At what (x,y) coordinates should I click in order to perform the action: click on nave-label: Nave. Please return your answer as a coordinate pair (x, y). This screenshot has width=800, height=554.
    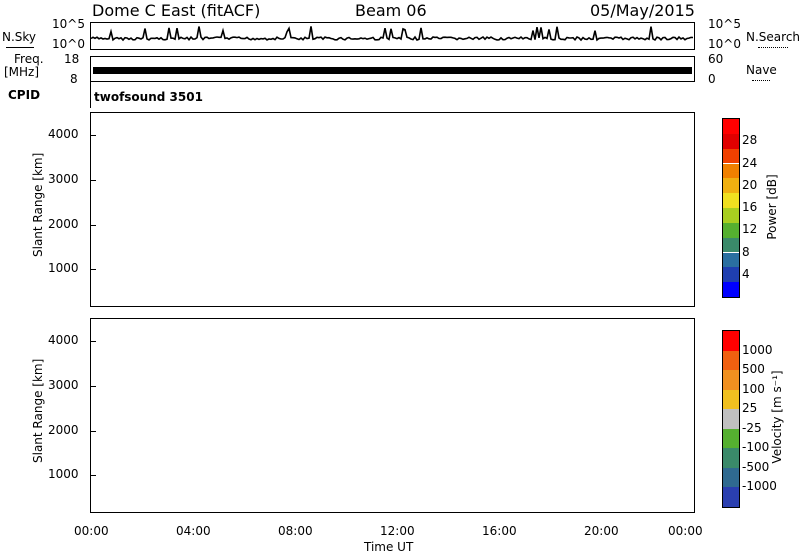
    Looking at the image, I should click on (761, 70).